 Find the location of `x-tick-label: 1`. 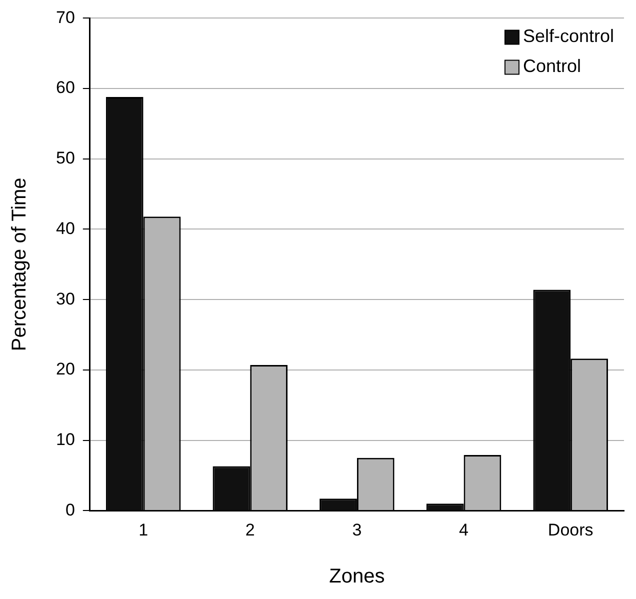

x-tick-label: 1 is located at coordinates (143, 530).